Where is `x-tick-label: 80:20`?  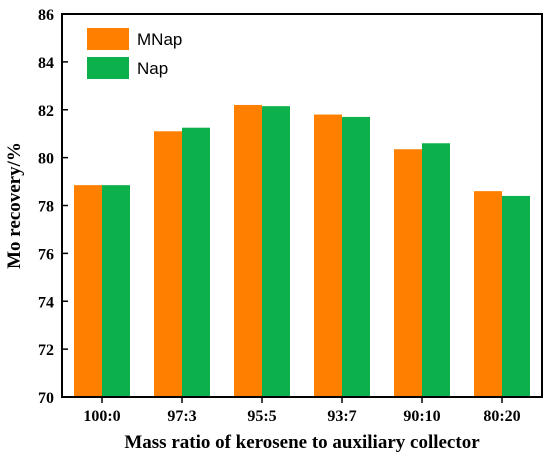 x-tick-label: 80:20 is located at coordinates (501, 416).